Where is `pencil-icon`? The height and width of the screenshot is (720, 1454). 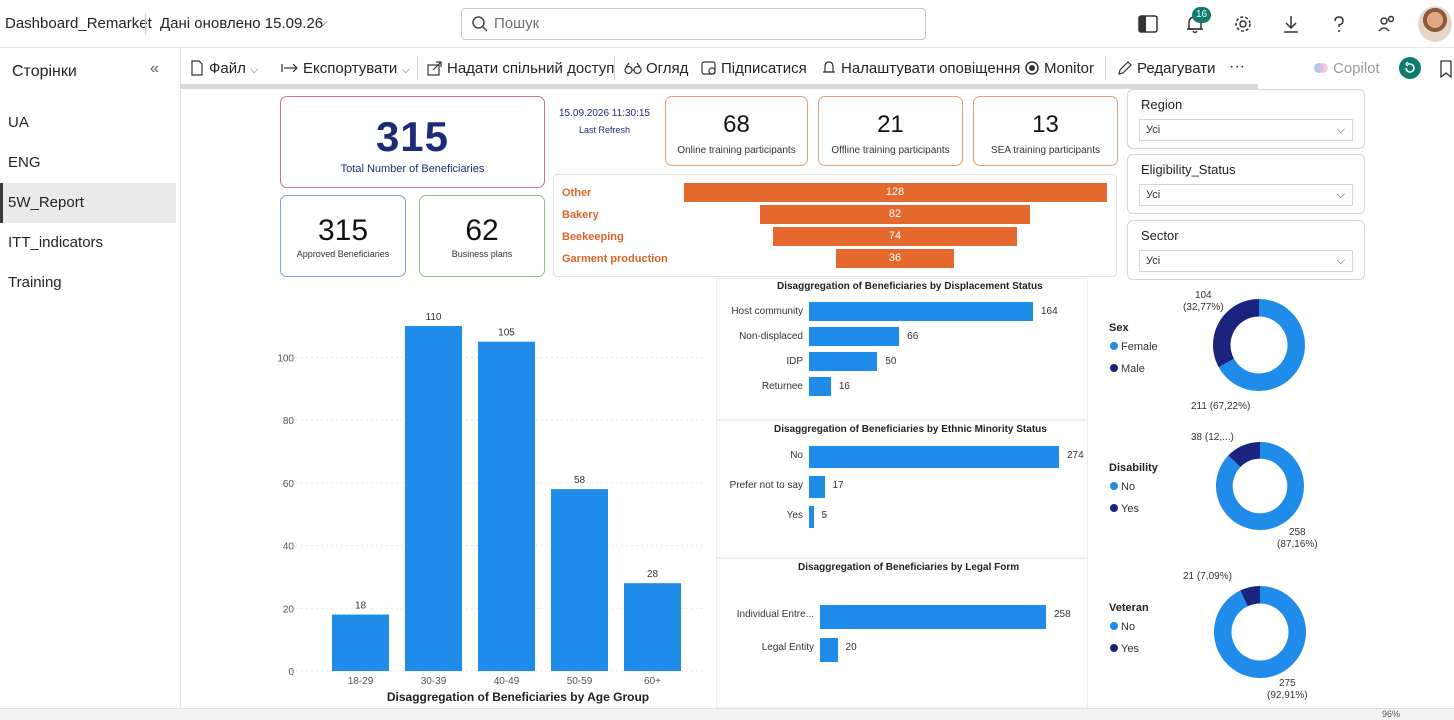
pencil-icon is located at coordinates (1125, 68).